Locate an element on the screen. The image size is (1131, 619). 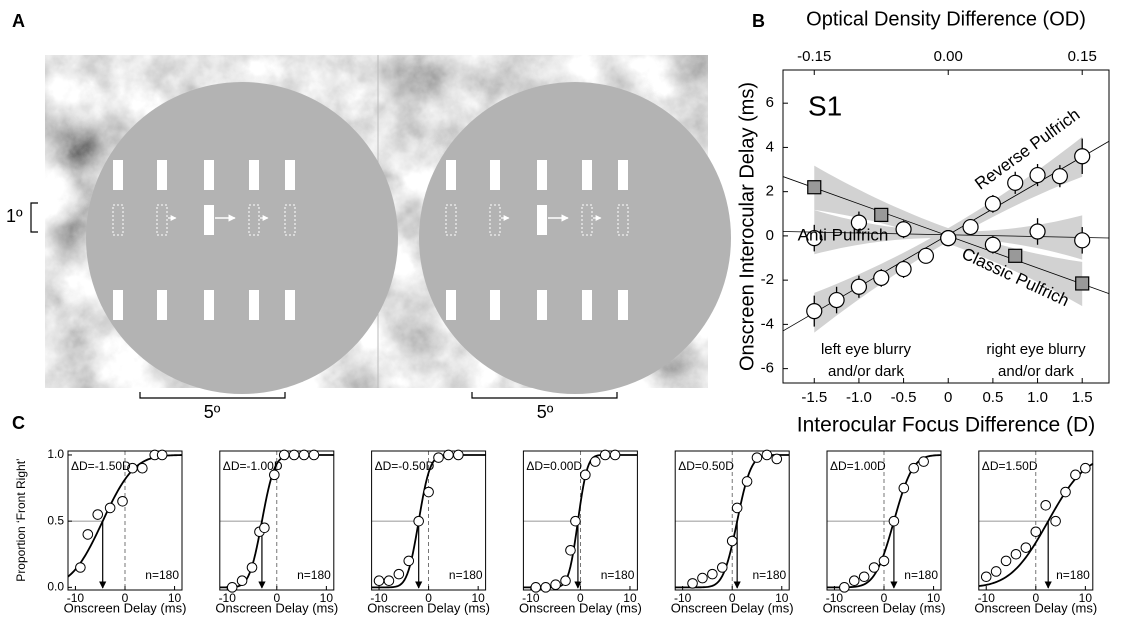
x-axis-label: Interocular Focus Difference (D) is located at coordinates (946, 425).